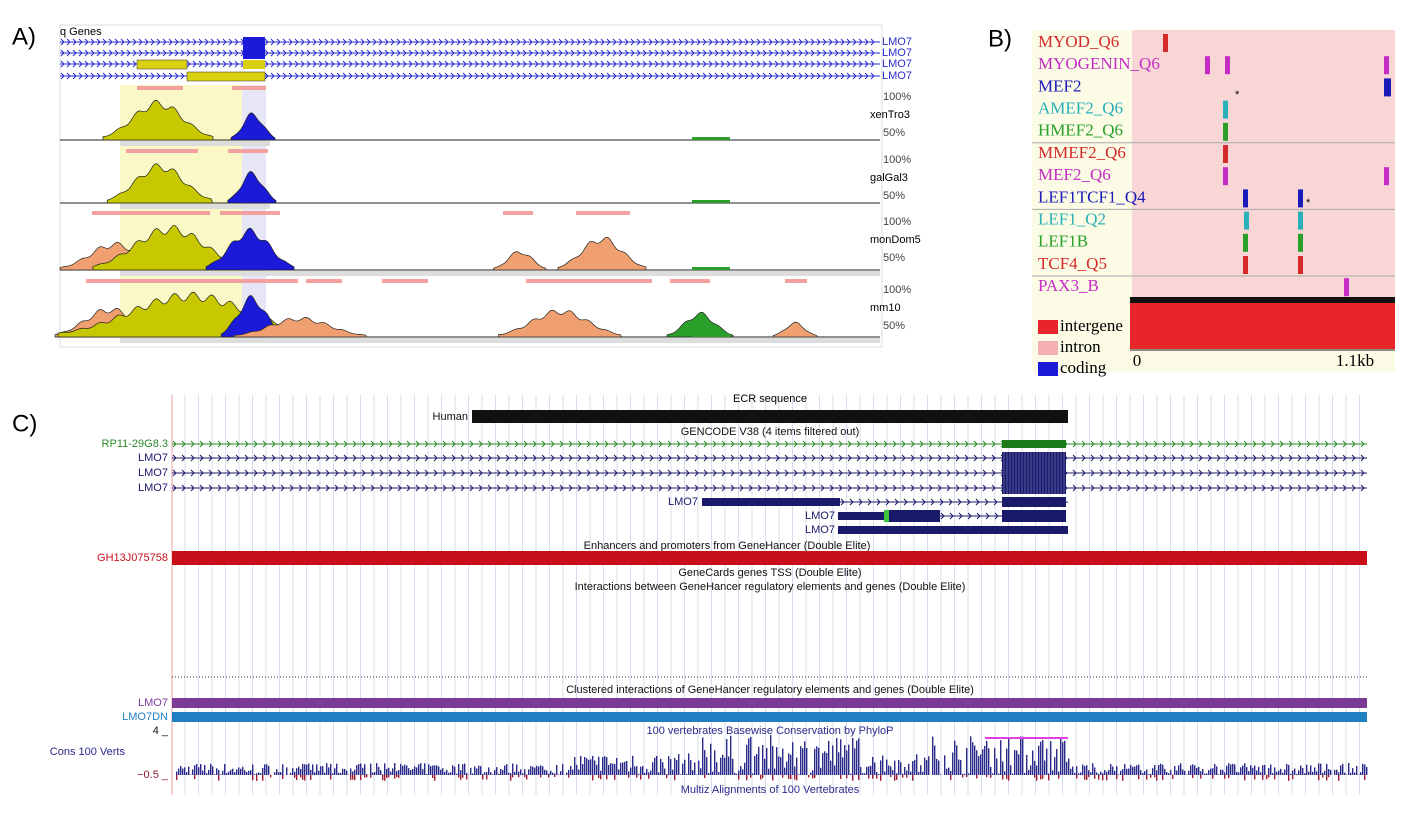 The image size is (1417, 825). Describe the element at coordinates (895, 240) in the screenshot. I see `species-label: monDom5` at that location.